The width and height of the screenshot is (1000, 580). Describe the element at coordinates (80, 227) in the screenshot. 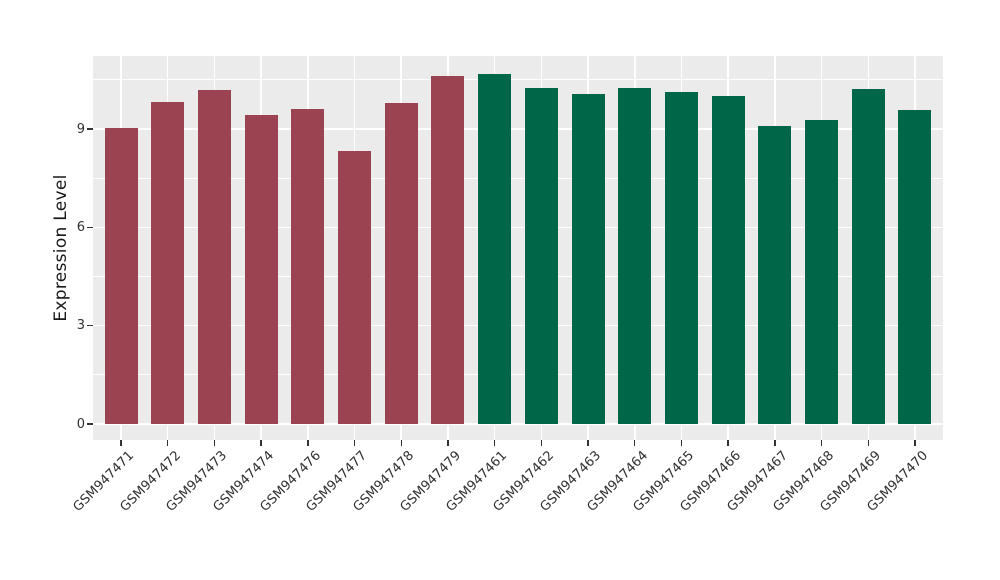

I see `y-tick-label: 6` at that location.